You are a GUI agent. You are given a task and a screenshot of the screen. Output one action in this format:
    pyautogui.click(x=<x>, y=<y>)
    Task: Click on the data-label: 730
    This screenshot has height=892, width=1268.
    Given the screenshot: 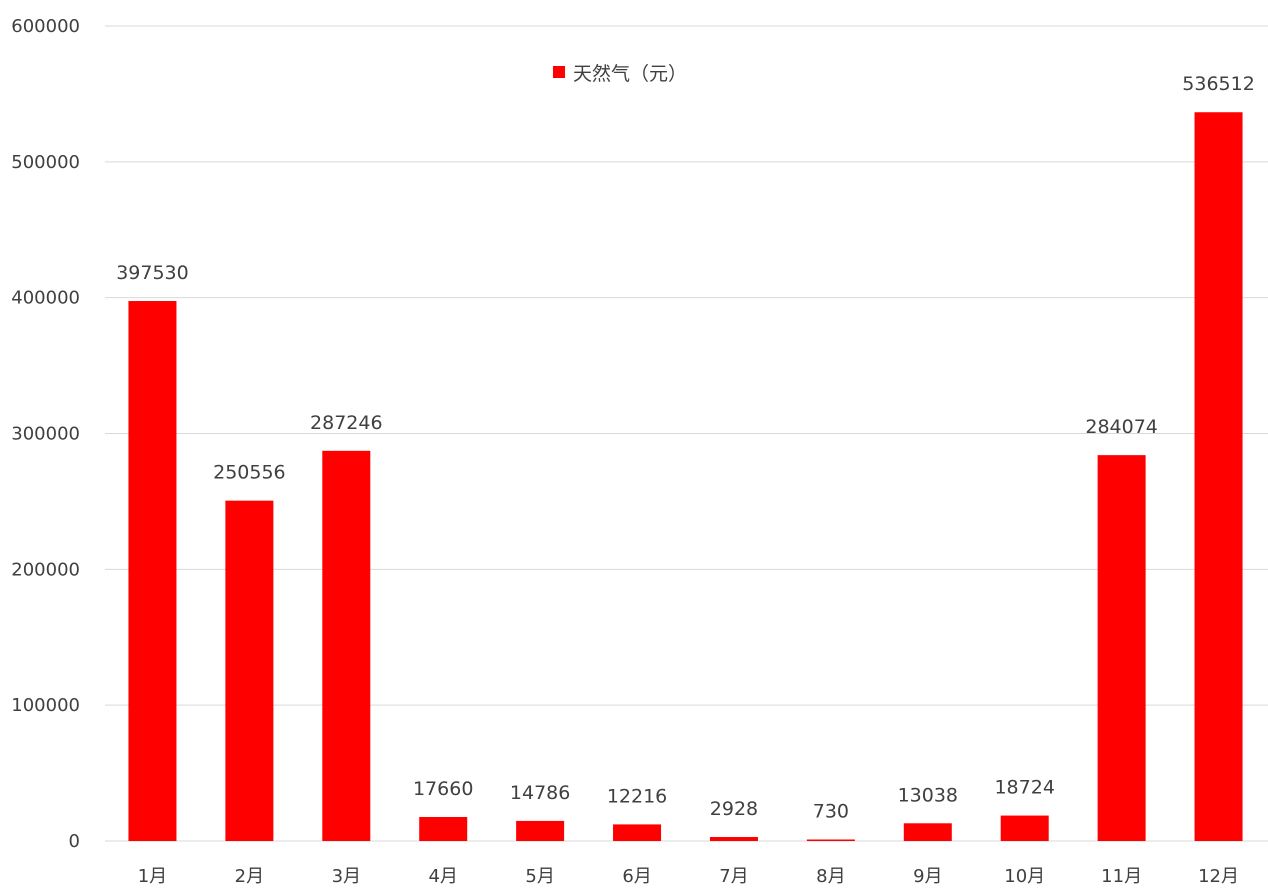 What is the action you would take?
    pyautogui.click(x=831, y=812)
    